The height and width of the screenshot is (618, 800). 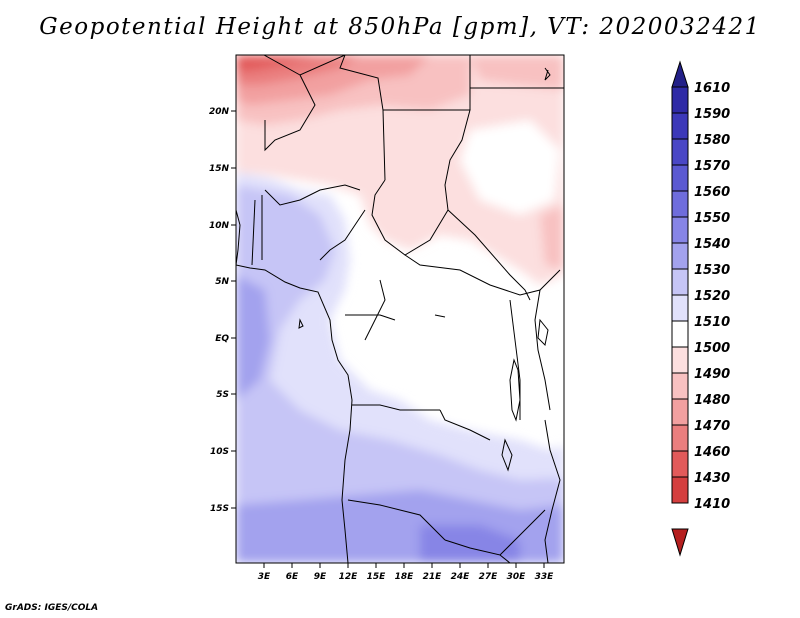 What do you see at coordinates (680, 542) in the screenshot?
I see `colorbar-bottom-arrow` at bounding box center [680, 542].